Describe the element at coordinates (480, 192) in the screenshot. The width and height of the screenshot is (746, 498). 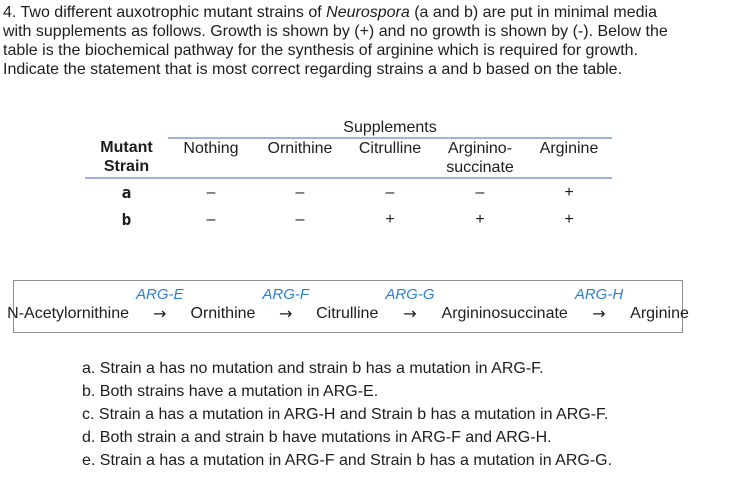
I see `growth-cell-a-argininosuccinate: –` at that location.